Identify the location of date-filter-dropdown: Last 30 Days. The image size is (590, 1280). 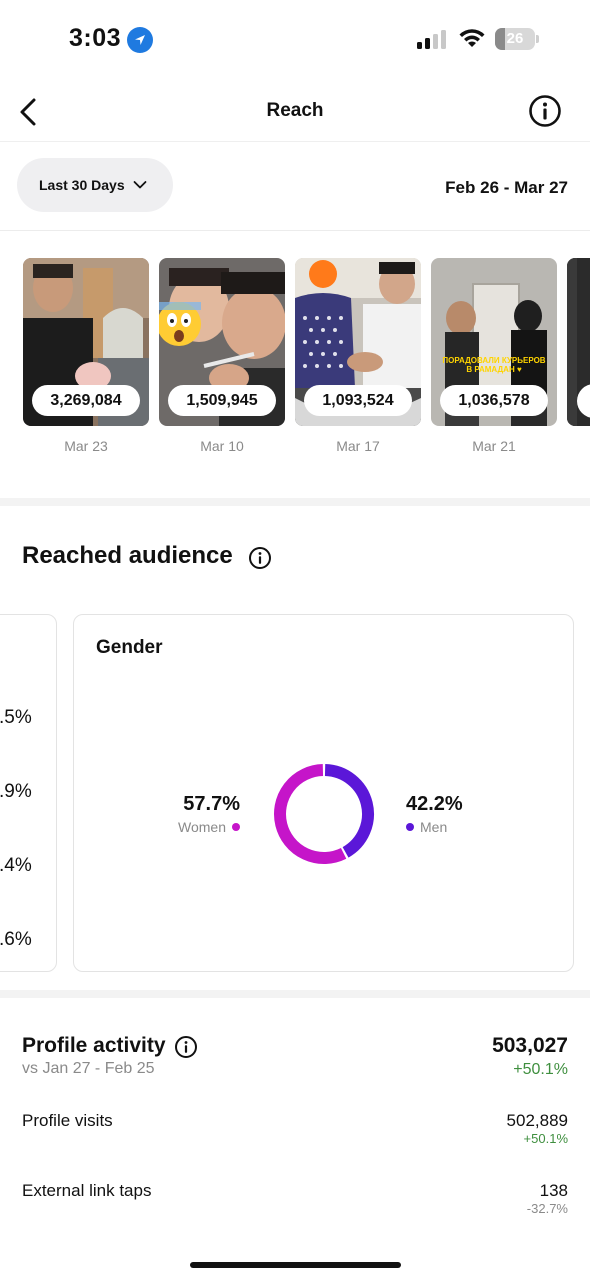
(95, 185).